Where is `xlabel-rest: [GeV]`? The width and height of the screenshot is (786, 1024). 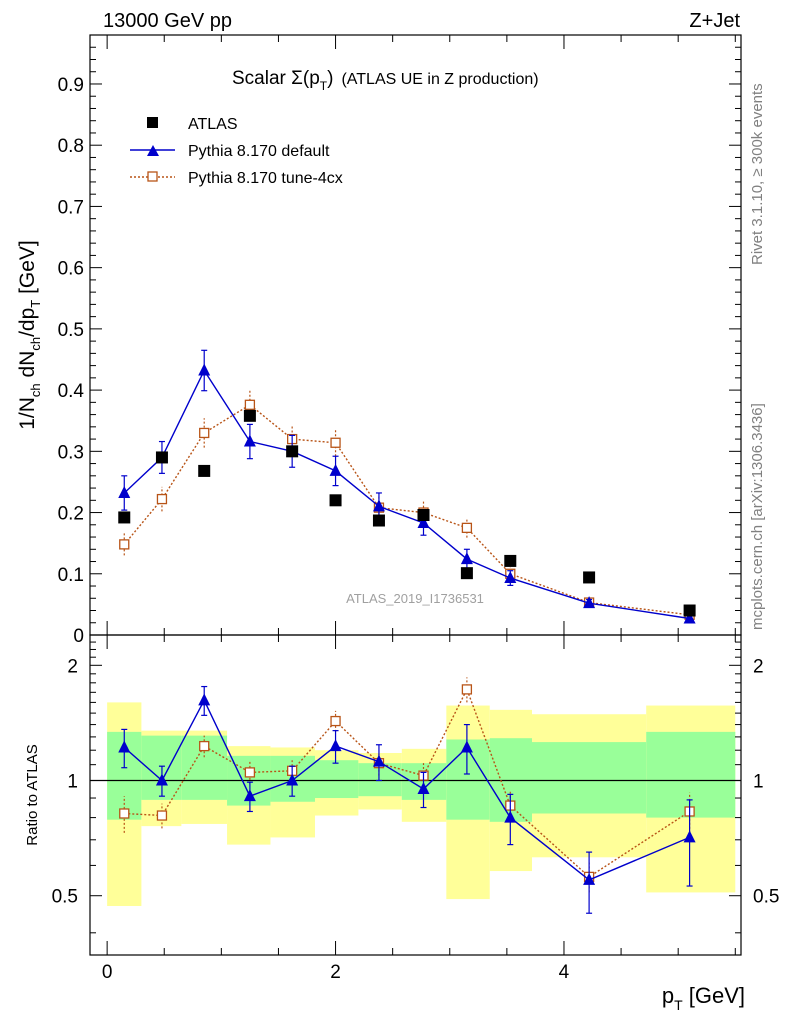
xlabel-rest: [GeV] is located at coordinates (714, 995).